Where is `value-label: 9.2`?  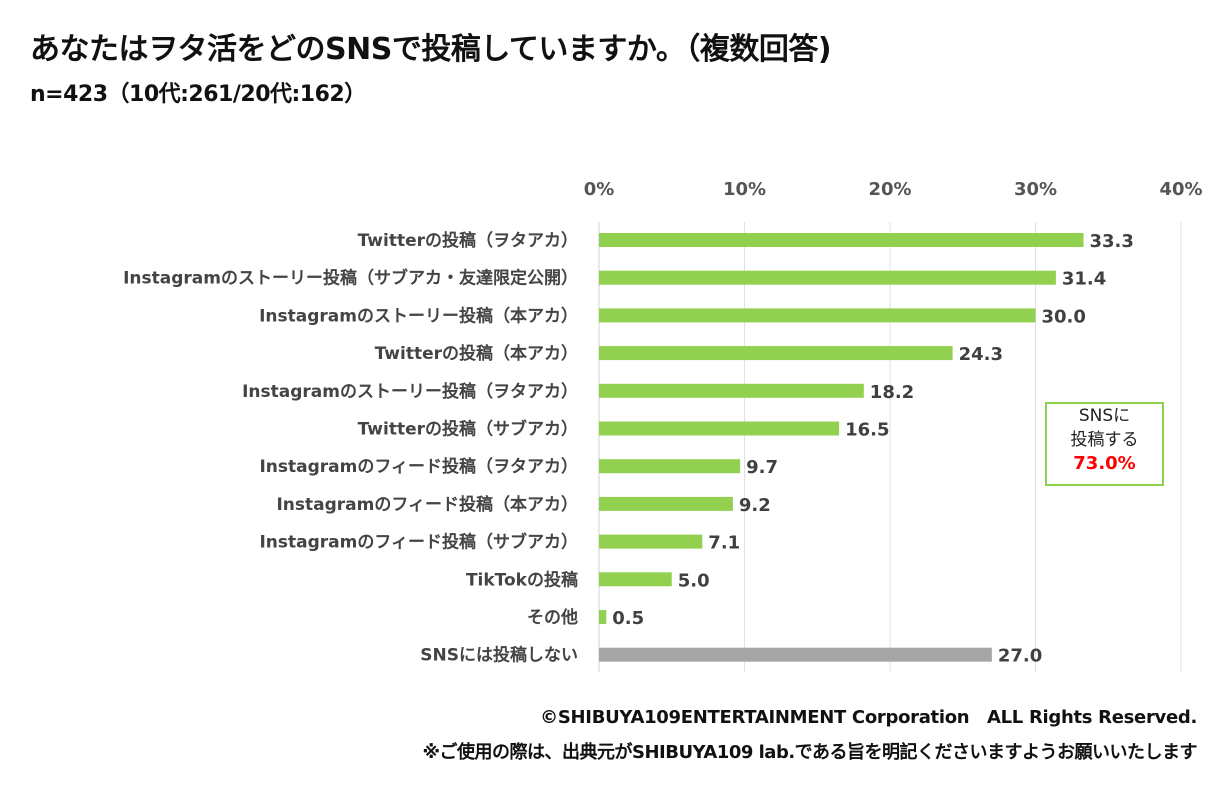
value-label: 9.2 is located at coordinates (755, 505).